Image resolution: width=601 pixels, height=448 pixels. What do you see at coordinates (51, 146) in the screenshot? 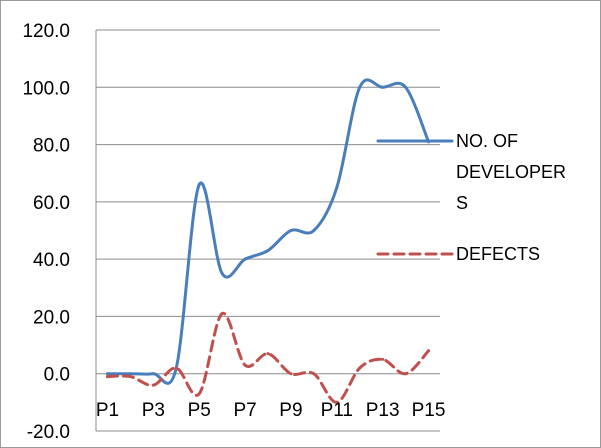
I see `y-tick-label: 80.0` at bounding box center [51, 146].